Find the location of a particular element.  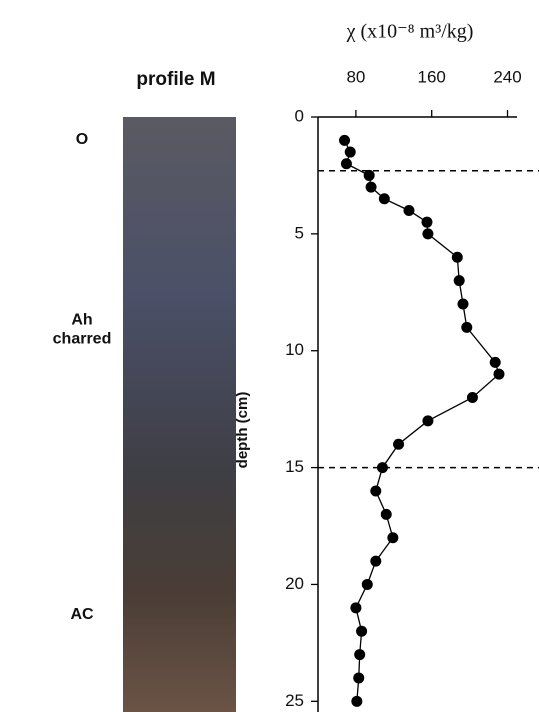

chart-title: profile M is located at coordinates (175, 79).